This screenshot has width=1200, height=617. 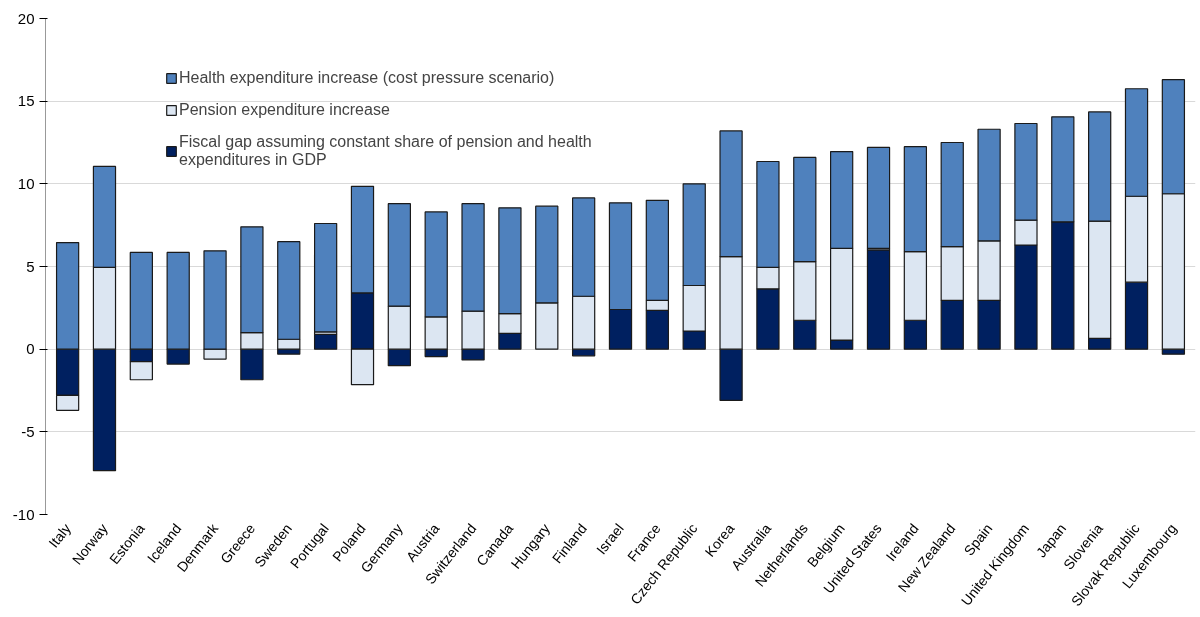 What do you see at coordinates (28, 431) in the screenshot?
I see `y-tick-label: -5` at bounding box center [28, 431].